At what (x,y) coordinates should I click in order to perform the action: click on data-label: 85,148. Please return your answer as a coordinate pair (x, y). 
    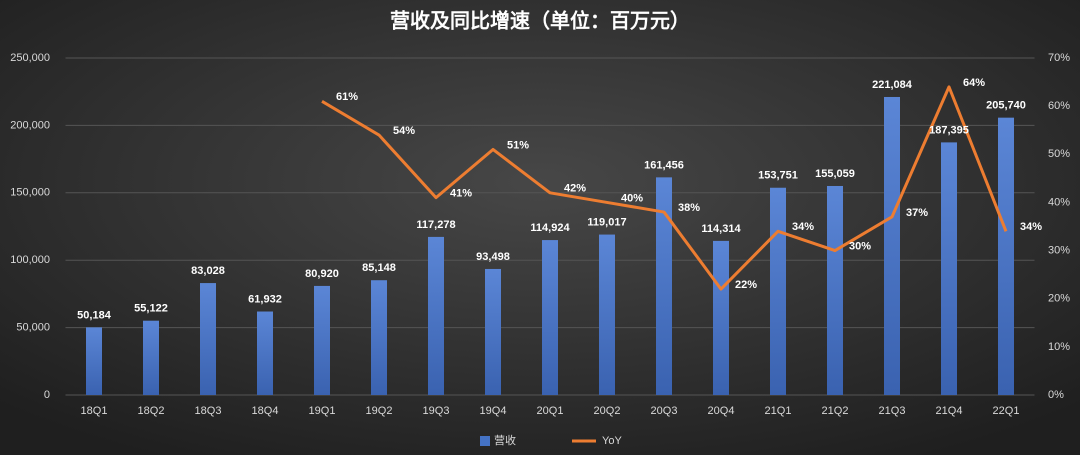
    Looking at the image, I should click on (379, 268).